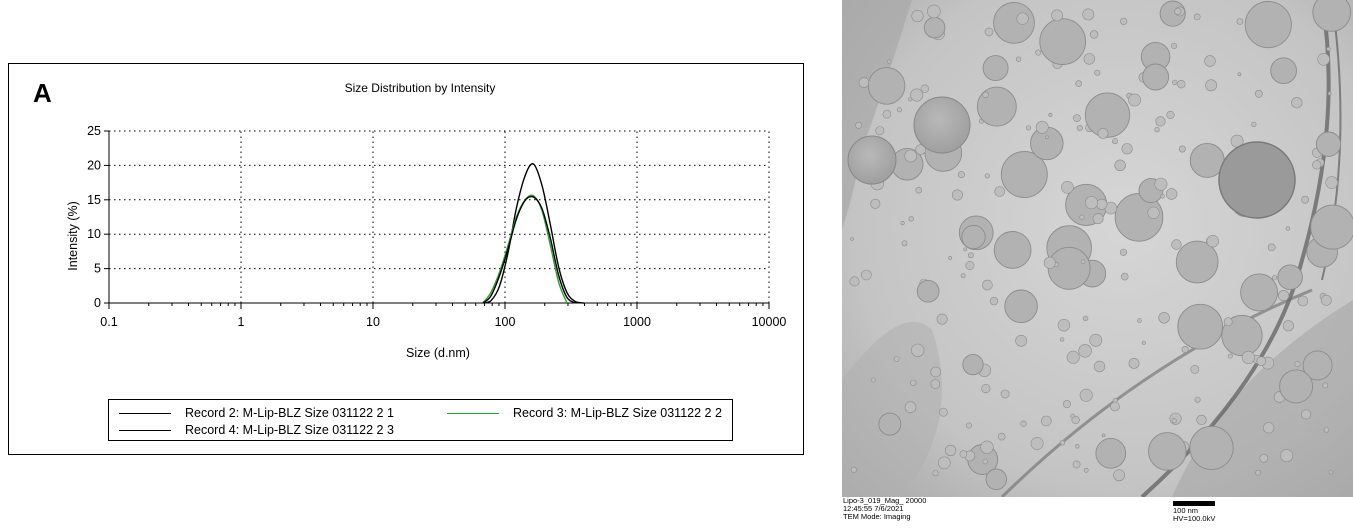 This screenshot has height=528, width=1353. What do you see at coordinates (73, 235) in the screenshot?
I see `y-axis-label: Intensity (%)` at bounding box center [73, 235].